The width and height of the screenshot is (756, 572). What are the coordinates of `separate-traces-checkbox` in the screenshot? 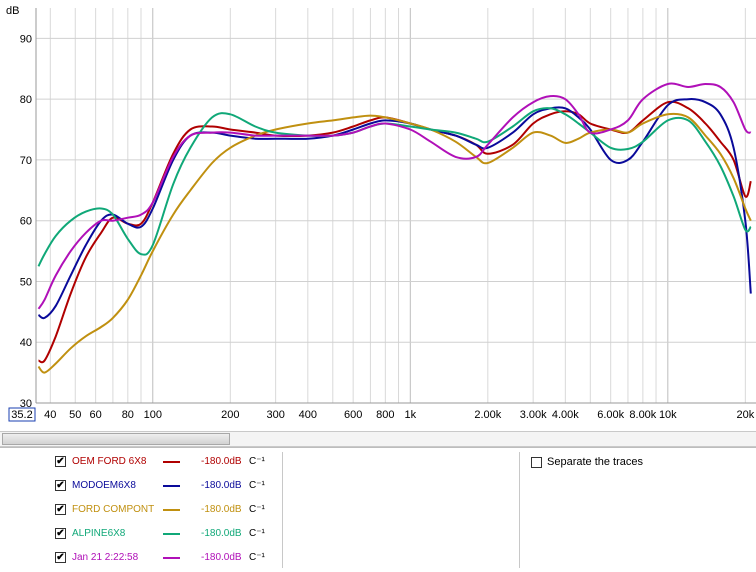 It's located at (536, 462).